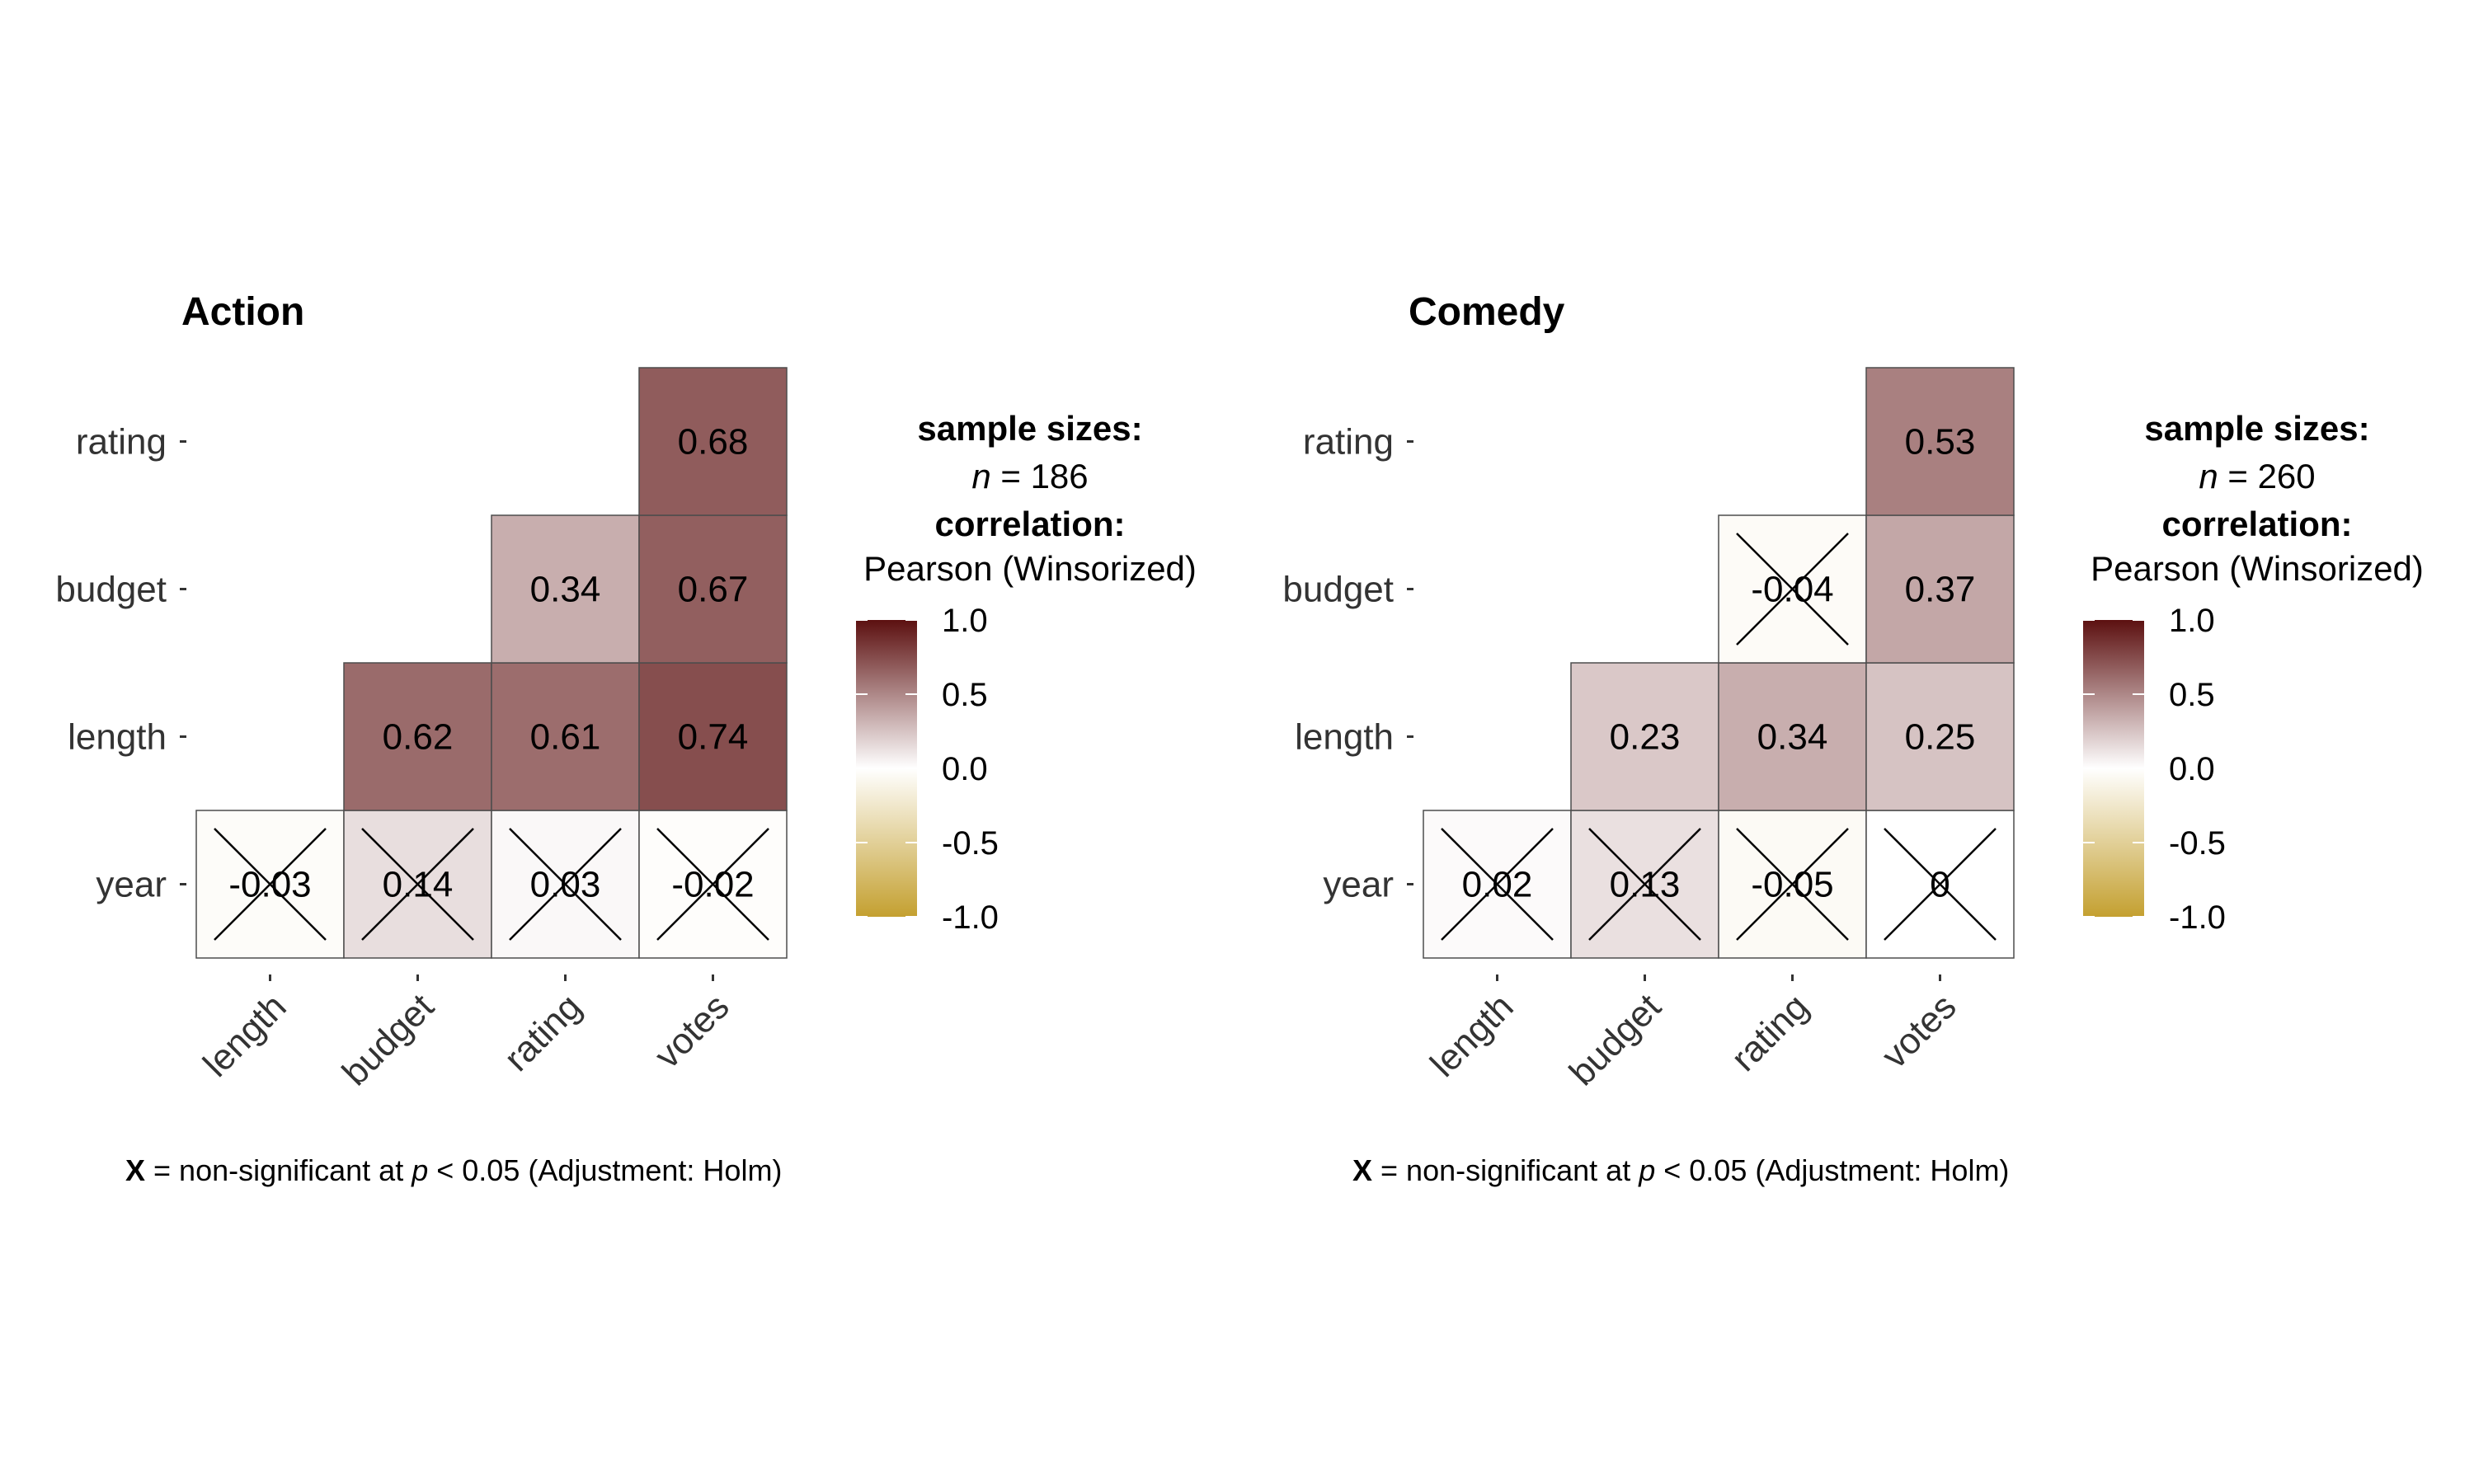 The image size is (2474, 1484). I want to click on cell-value-label: 0.02, so click(1497, 885).